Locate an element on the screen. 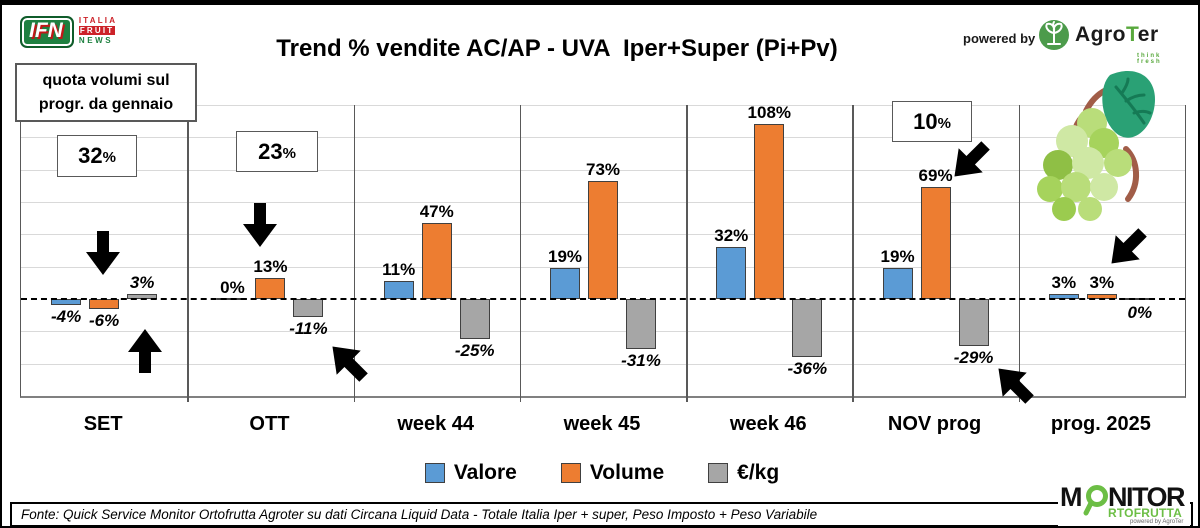  ifn-wordmark: ITALIA FRUIT NEWS is located at coordinates (98, 30).